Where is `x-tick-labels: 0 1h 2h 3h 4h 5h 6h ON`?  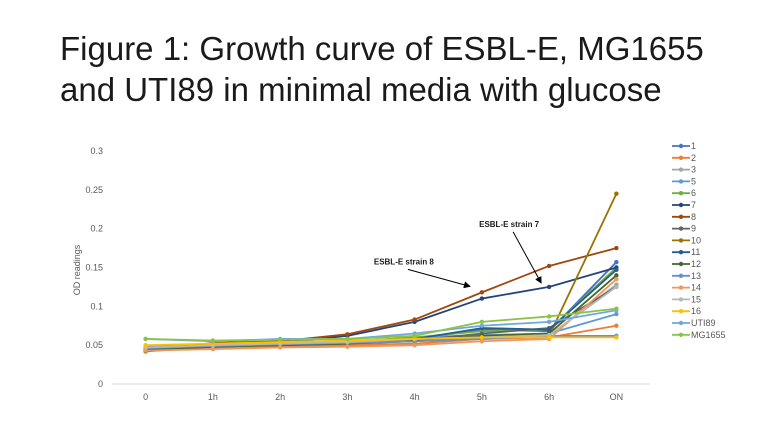
x-tick-labels: 0 1h 2h 3h 4h 5h 6h ON is located at coordinates (383, 397).